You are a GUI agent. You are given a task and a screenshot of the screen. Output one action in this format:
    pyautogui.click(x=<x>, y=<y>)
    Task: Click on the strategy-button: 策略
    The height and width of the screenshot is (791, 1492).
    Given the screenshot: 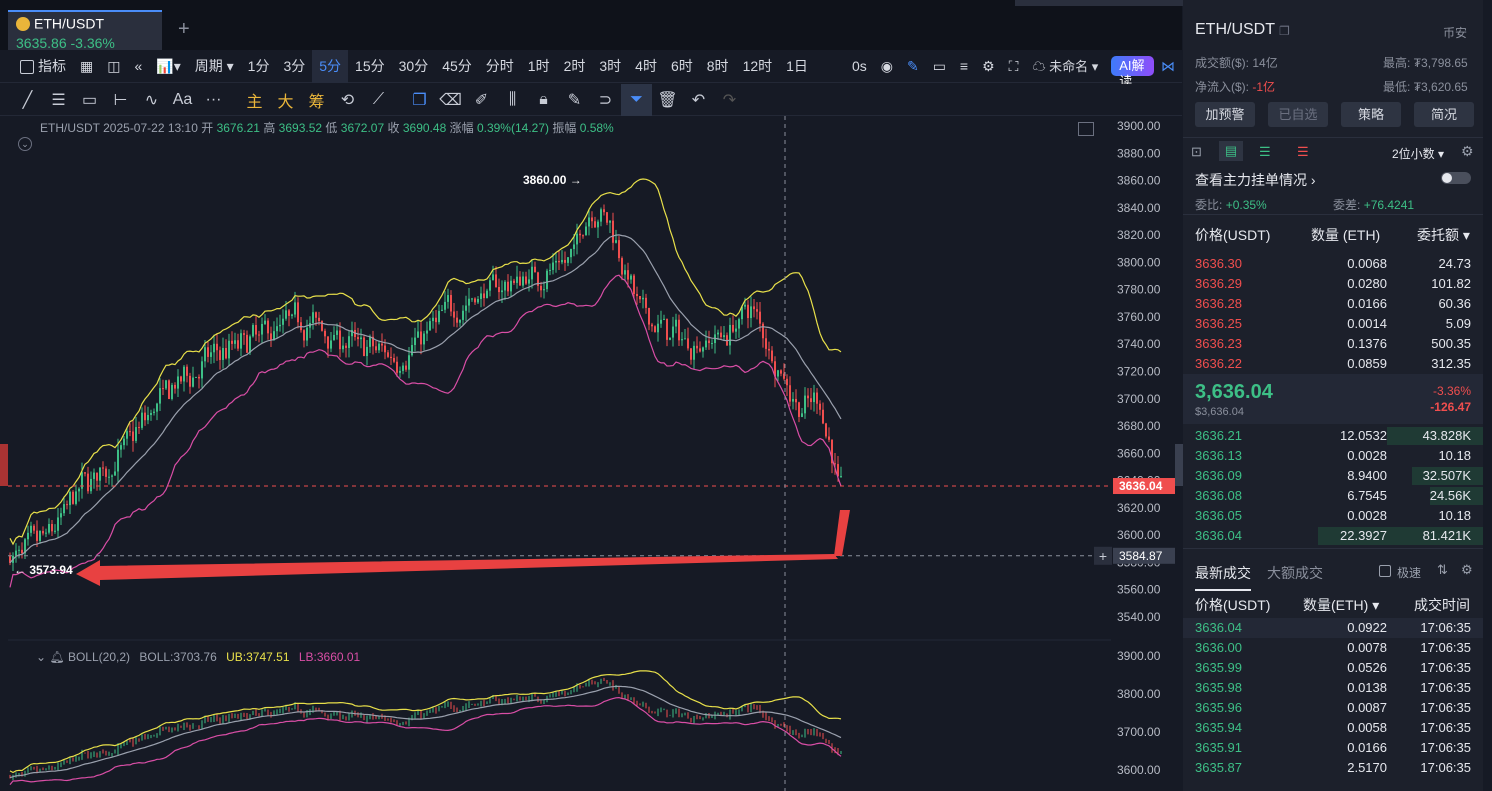 What is the action you would take?
    pyautogui.click(x=1371, y=114)
    